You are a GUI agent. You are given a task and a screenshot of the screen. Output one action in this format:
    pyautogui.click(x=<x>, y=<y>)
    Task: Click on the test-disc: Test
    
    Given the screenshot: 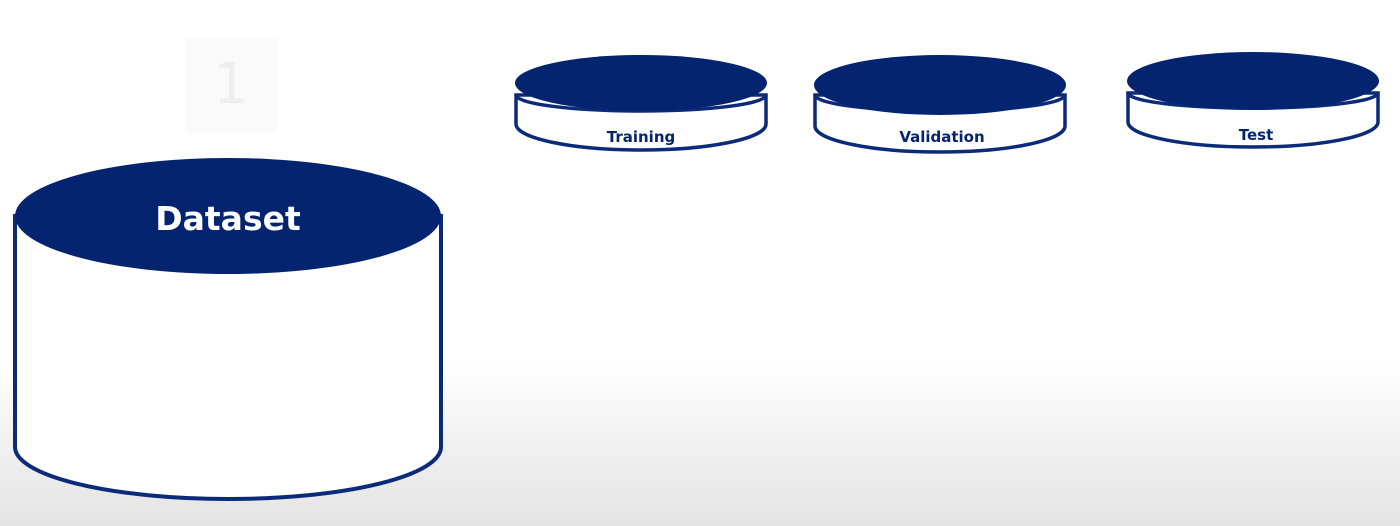 What is the action you would take?
    pyautogui.click(x=1253, y=100)
    